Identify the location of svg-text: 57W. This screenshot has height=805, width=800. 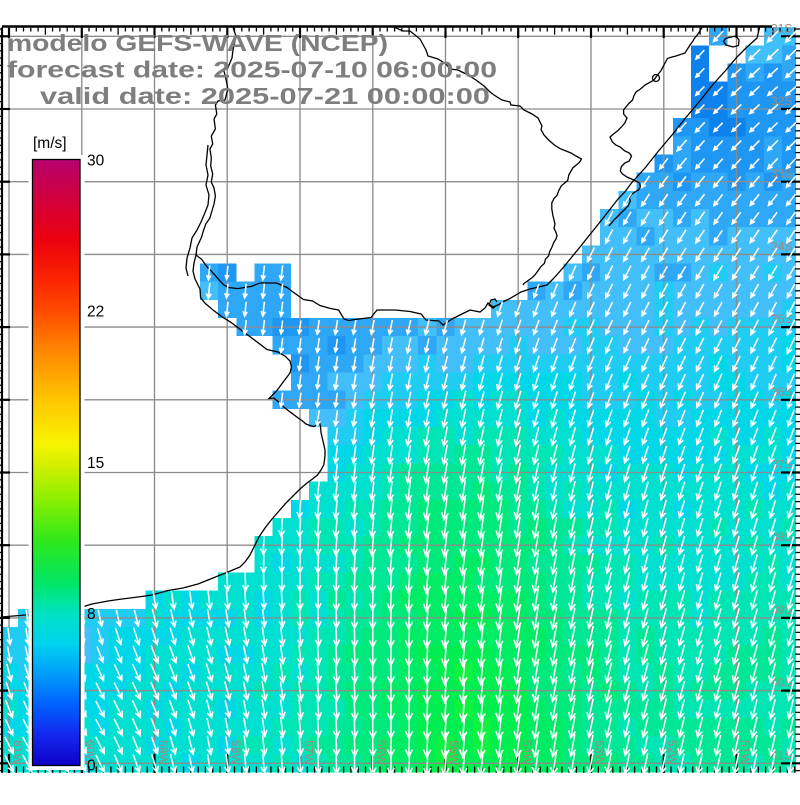
(309, 753).